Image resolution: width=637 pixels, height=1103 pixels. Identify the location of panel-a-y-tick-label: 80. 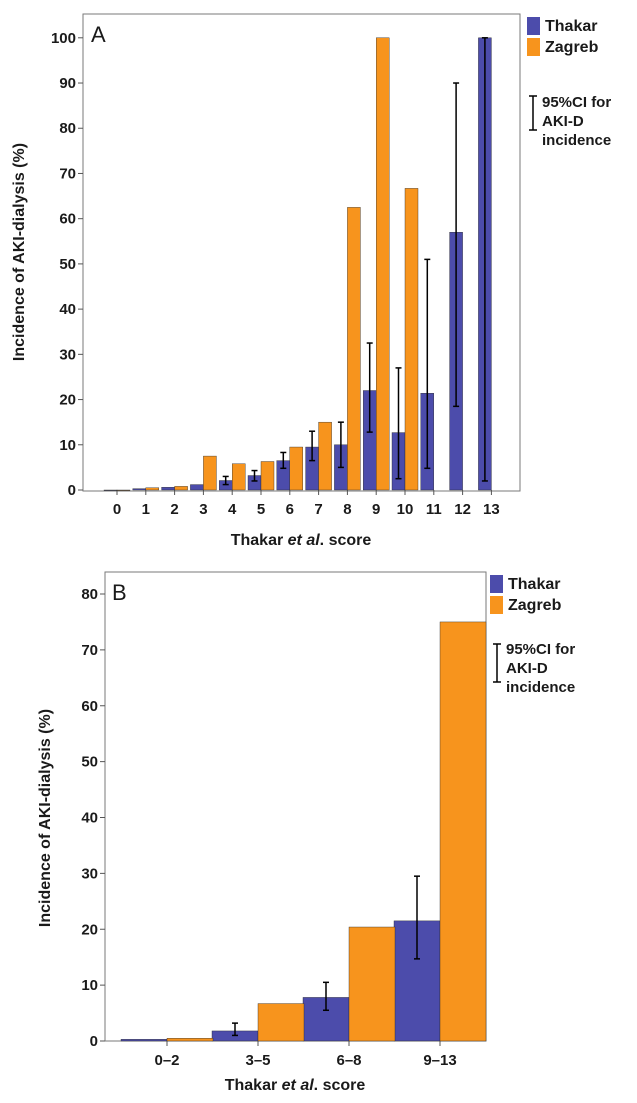
(67, 128).